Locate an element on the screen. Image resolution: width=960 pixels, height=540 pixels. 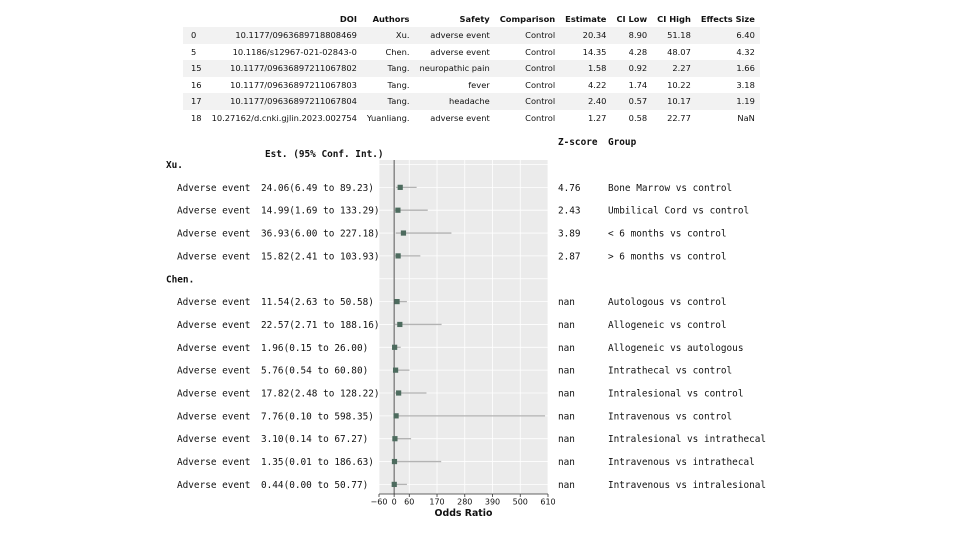
table-cell: 6.40 is located at coordinates (727, 35).